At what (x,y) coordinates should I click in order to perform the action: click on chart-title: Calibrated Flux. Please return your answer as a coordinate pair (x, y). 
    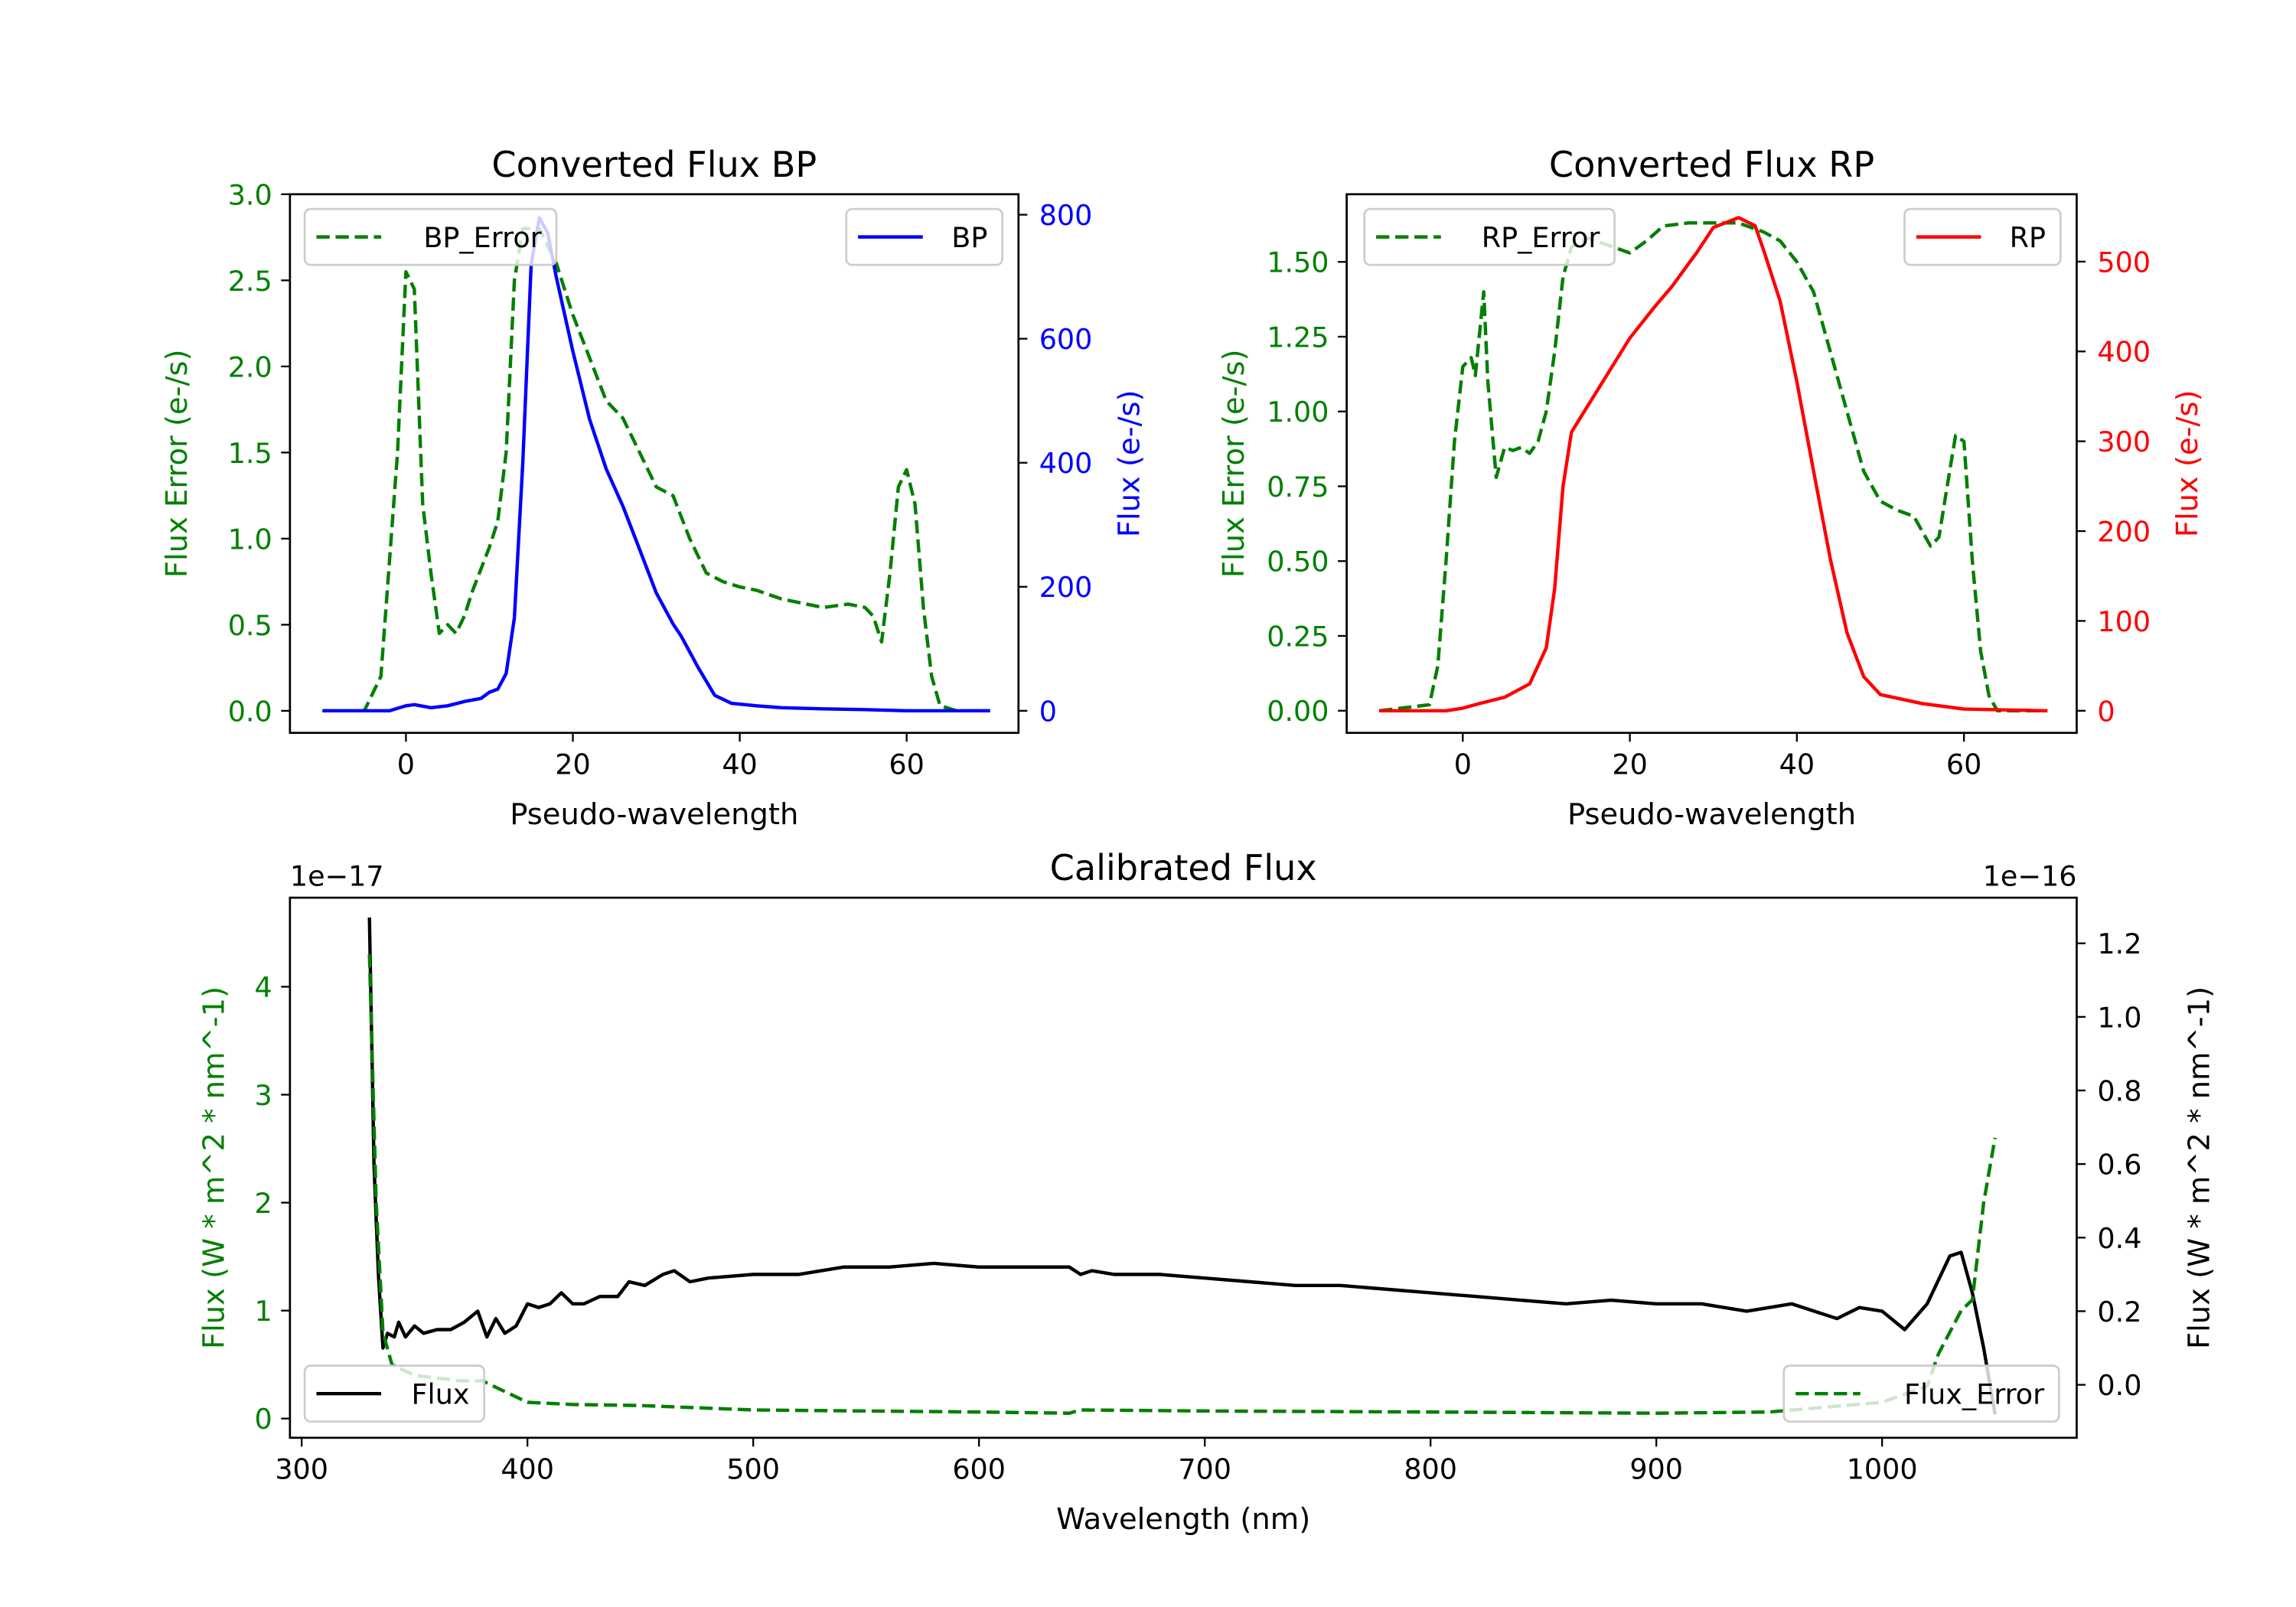
    Looking at the image, I should click on (1183, 867).